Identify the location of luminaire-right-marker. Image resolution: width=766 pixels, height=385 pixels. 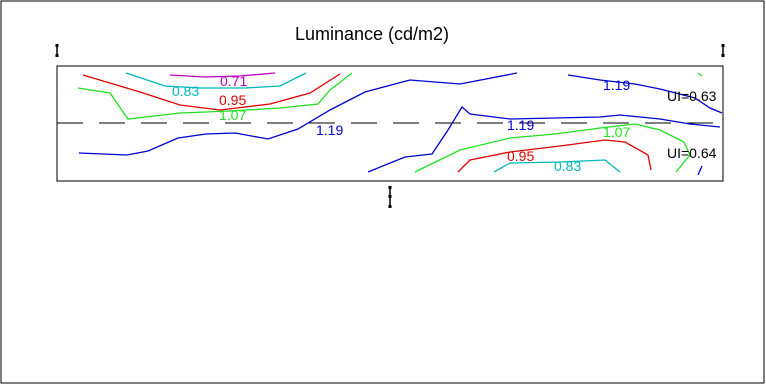
(723, 50).